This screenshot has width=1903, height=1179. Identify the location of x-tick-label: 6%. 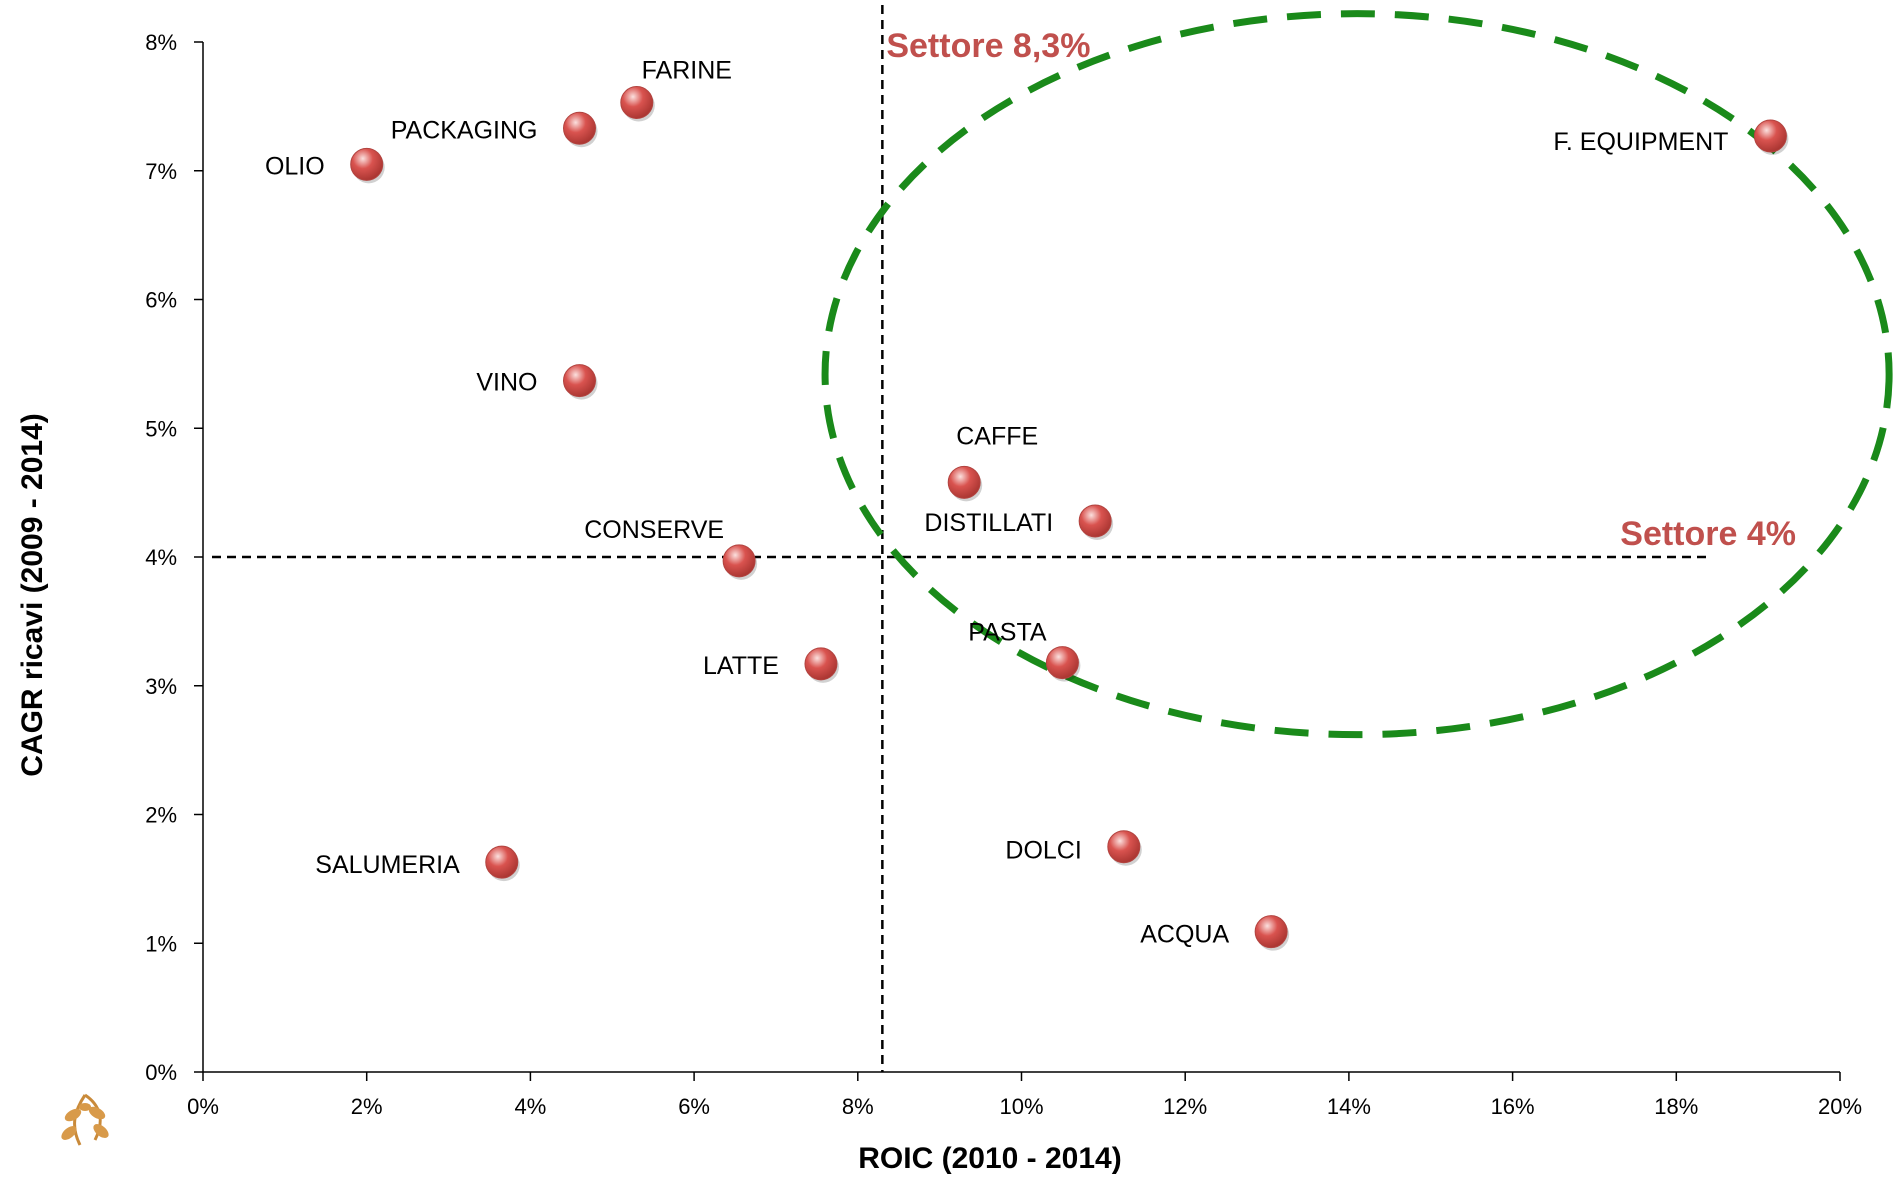
(694, 1106).